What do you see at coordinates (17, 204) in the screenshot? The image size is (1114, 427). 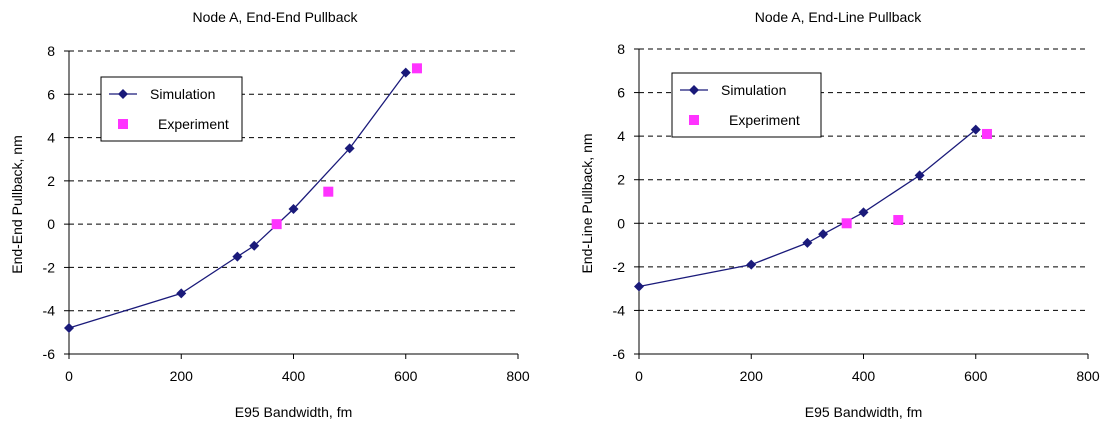 I see `y-axis-label: End-End Pullback, nm` at bounding box center [17, 204].